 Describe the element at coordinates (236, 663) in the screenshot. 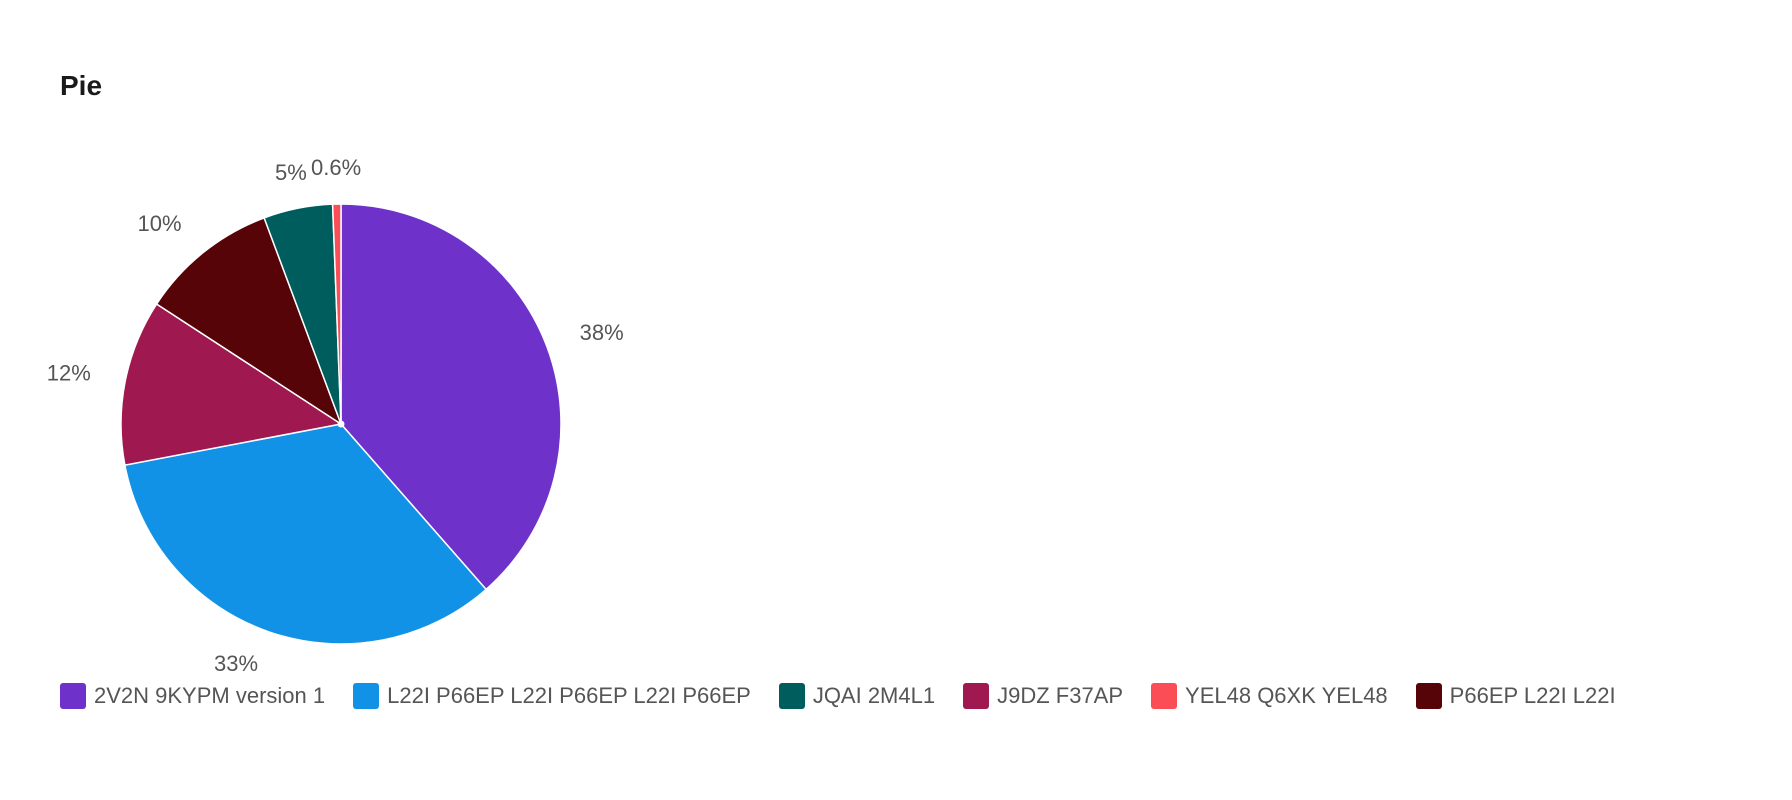

I see `slice-label-1: 33%` at that location.